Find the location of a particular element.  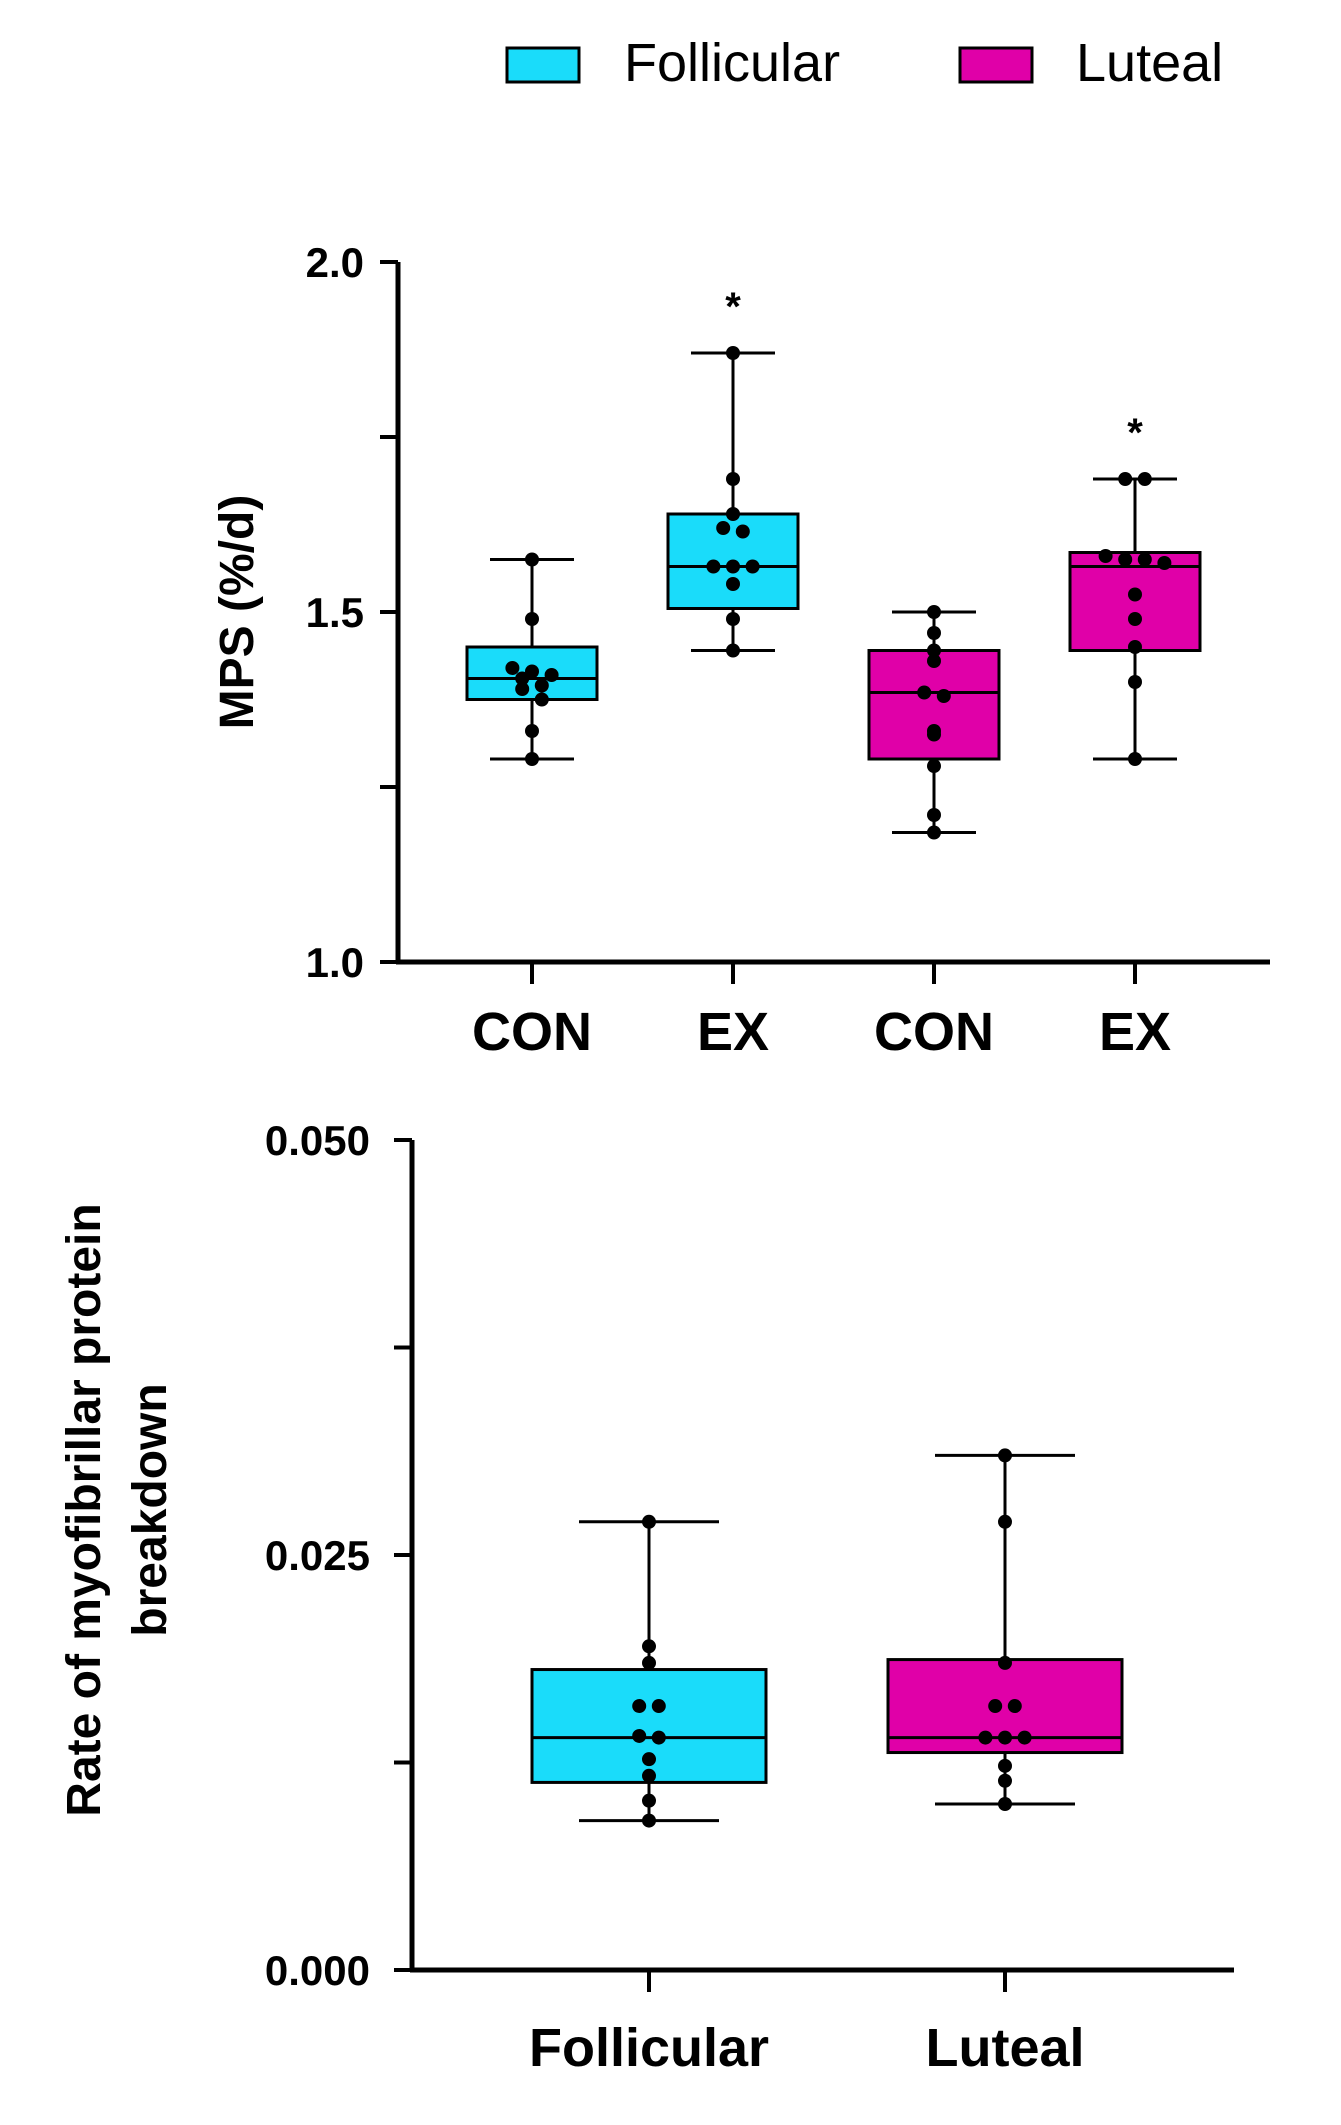

mps-y-tick-label-4: 2.0 is located at coordinates (335, 262).